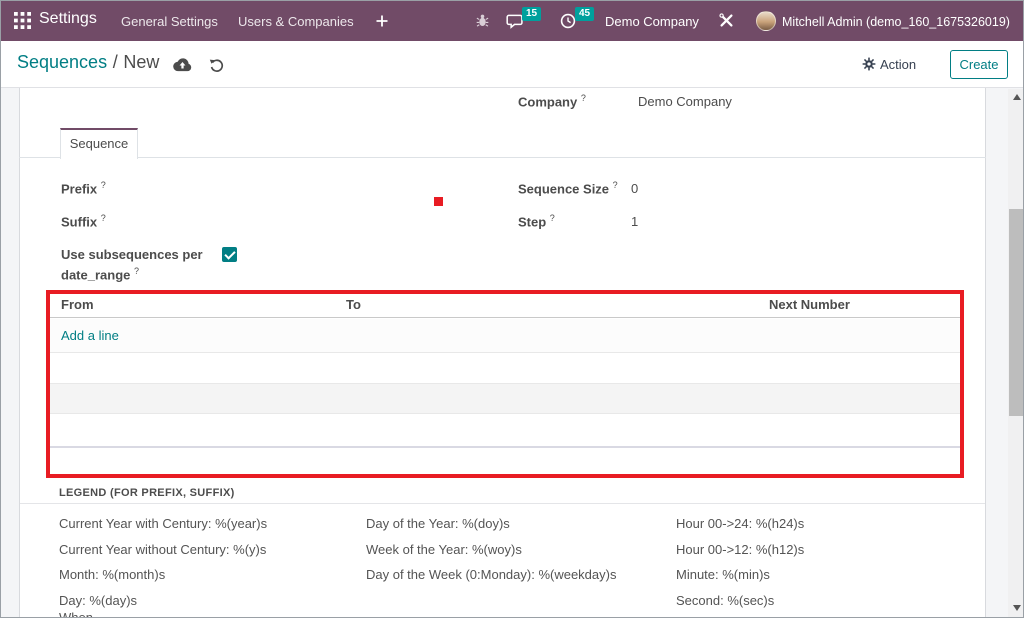  Describe the element at coordinates (896, 22) in the screenshot. I see `user-menu: Mitchell Admin (demo_160_1675326019)` at that location.